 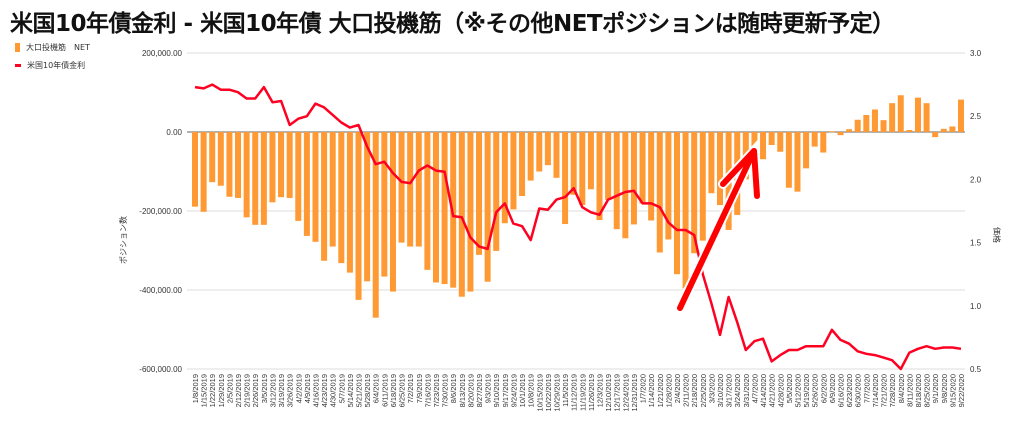 What do you see at coordinates (350, 390) in the screenshot?
I see `x-tick-label: 5/14/2019` at bounding box center [350, 390].